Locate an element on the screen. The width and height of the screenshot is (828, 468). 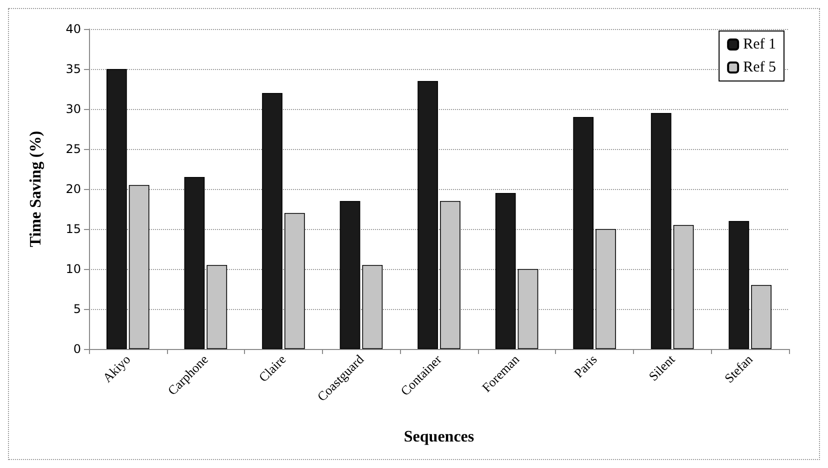
legend-label: Ref 1 is located at coordinates (759, 44).